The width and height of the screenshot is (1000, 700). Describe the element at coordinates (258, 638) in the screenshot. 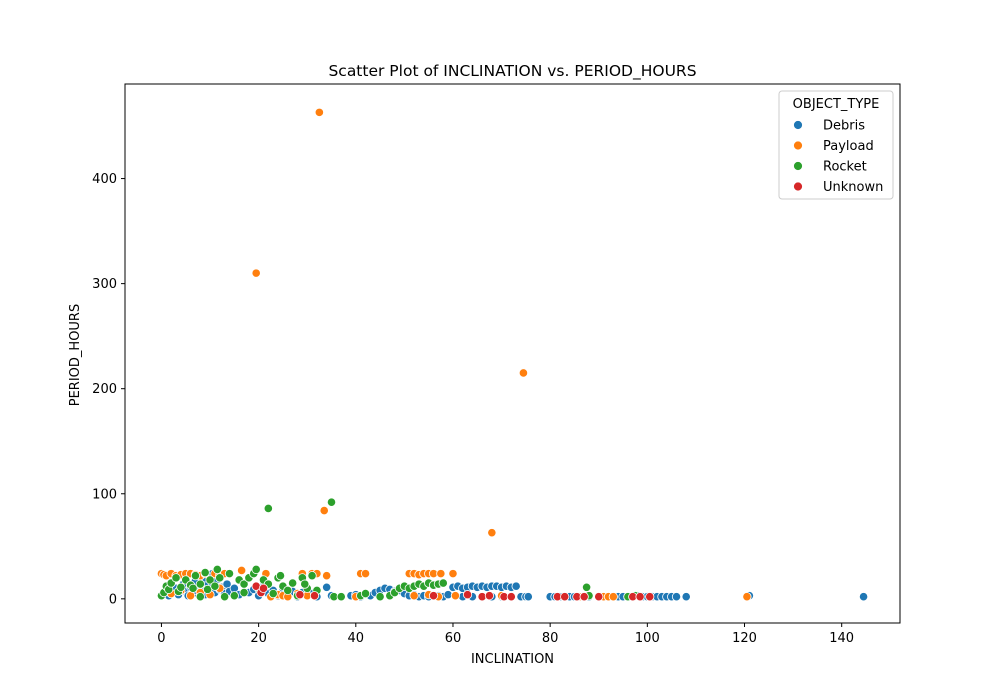

I see `x-tick-label: 20` at that location.